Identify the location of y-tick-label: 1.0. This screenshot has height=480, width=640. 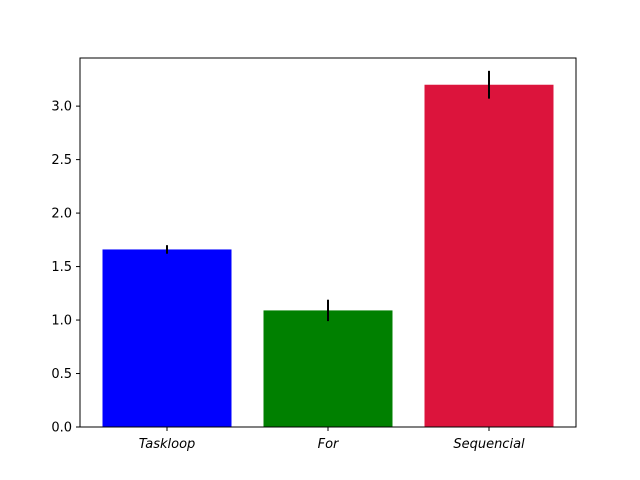
(61, 321).